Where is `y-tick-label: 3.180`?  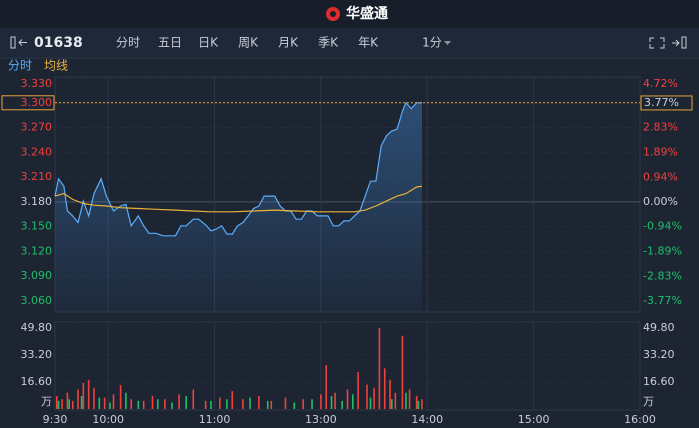 y-tick-label: 3.180 is located at coordinates (37, 201).